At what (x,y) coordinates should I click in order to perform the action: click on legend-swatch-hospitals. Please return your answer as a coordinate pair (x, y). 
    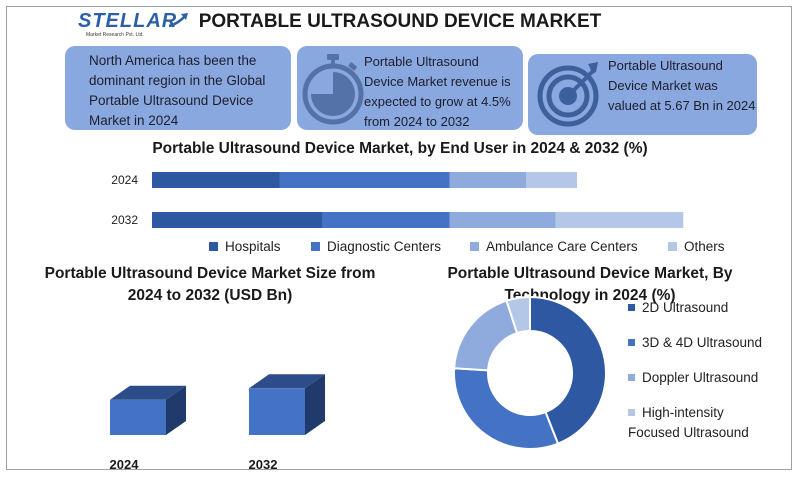
    Looking at the image, I should click on (213, 246).